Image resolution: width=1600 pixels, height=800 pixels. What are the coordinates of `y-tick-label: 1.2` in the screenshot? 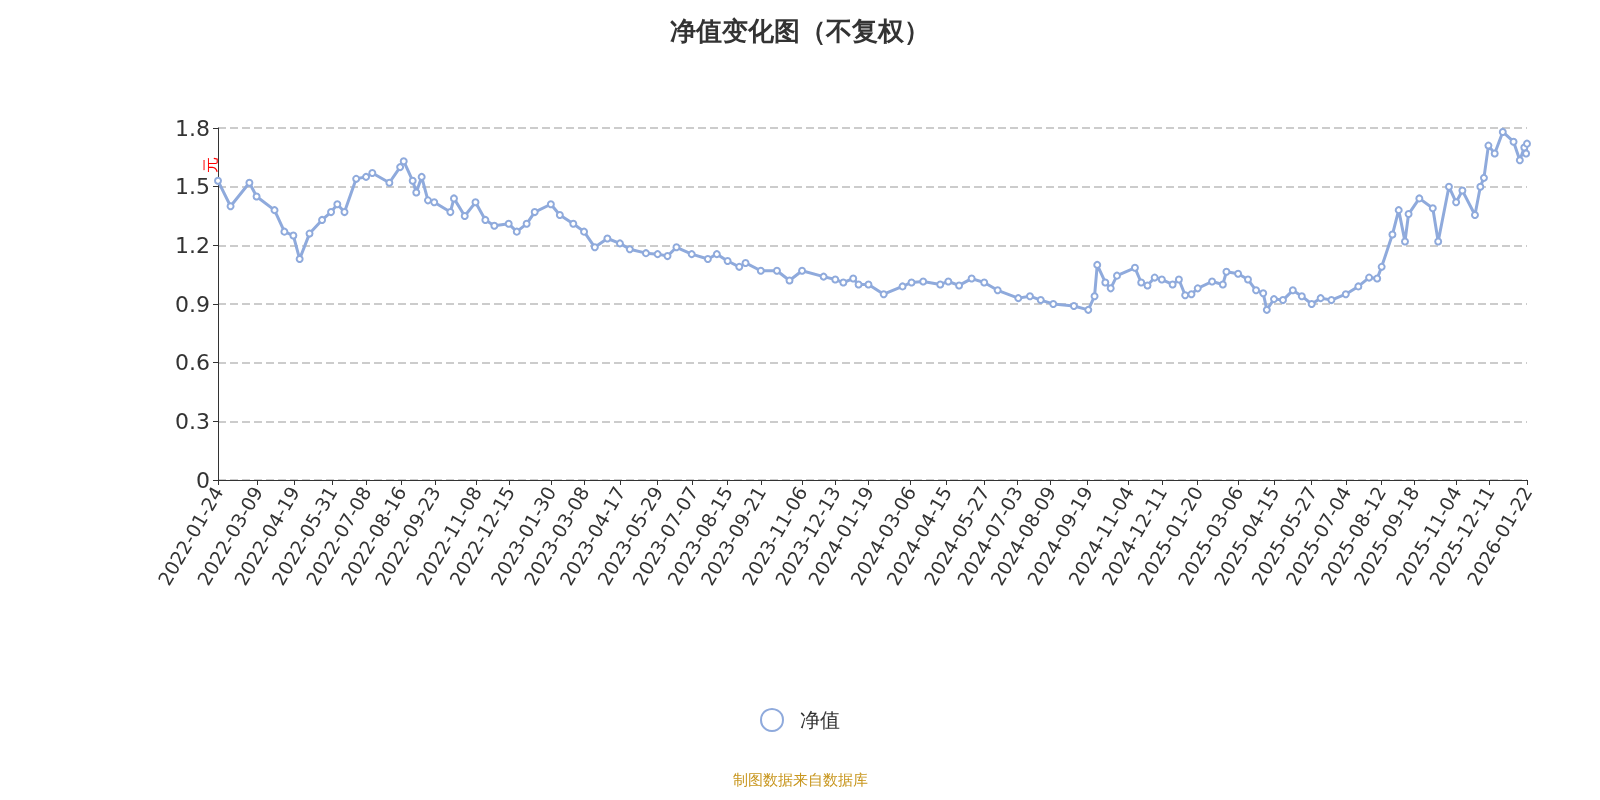 It's located at (192, 245).